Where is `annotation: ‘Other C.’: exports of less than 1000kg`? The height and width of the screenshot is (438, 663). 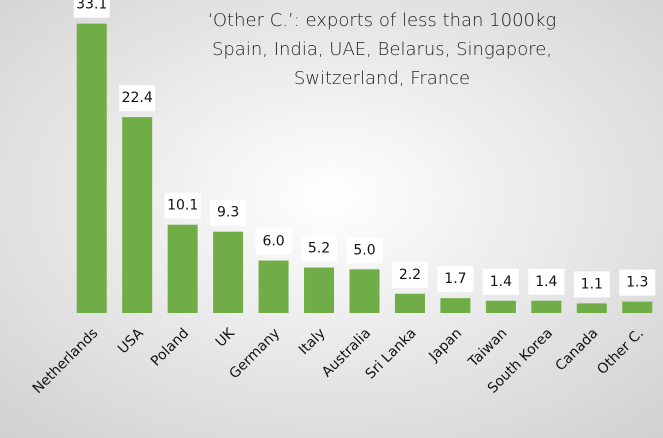 annotation: ‘Other C.’: exports of less than 1000kg is located at coordinates (382, 20).